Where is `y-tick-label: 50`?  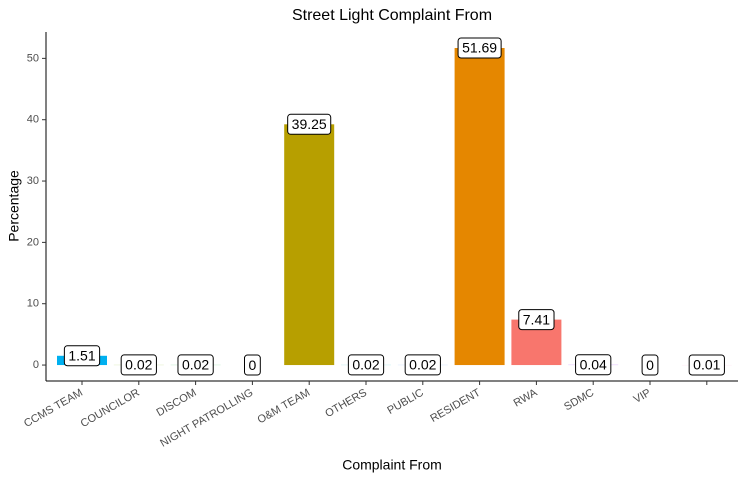 y-tick-label: 50 is located at coordinates (33, 58).